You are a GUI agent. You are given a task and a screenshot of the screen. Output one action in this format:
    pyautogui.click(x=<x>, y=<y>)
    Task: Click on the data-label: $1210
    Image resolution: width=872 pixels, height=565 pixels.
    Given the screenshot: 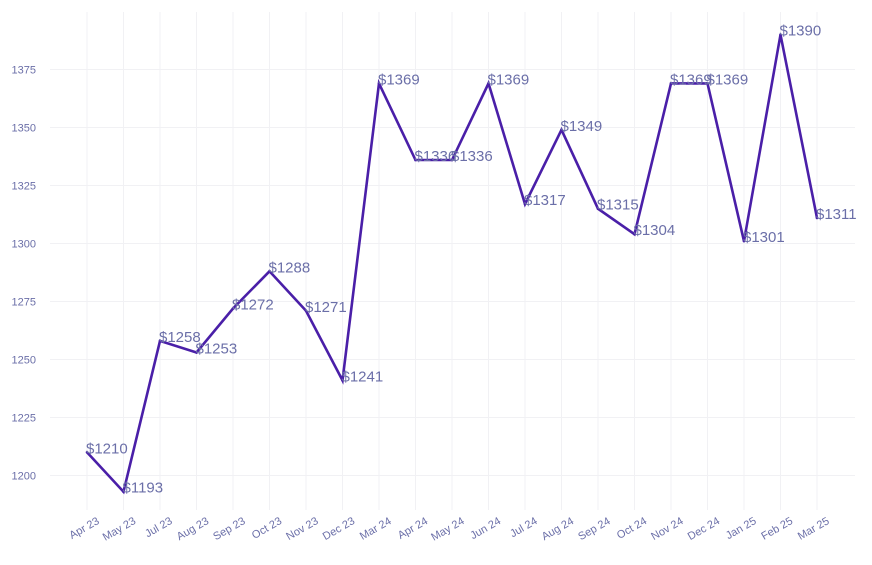 What is the action you would take?
    pyautogui.click(x=107, y=448)
    